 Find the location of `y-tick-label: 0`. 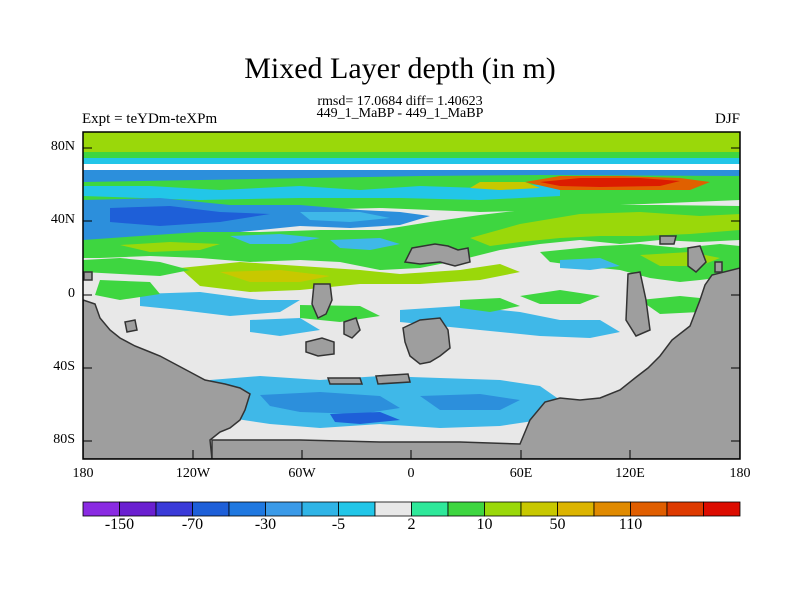

y-tick-label: 0 is located at coordinates (71, 293).